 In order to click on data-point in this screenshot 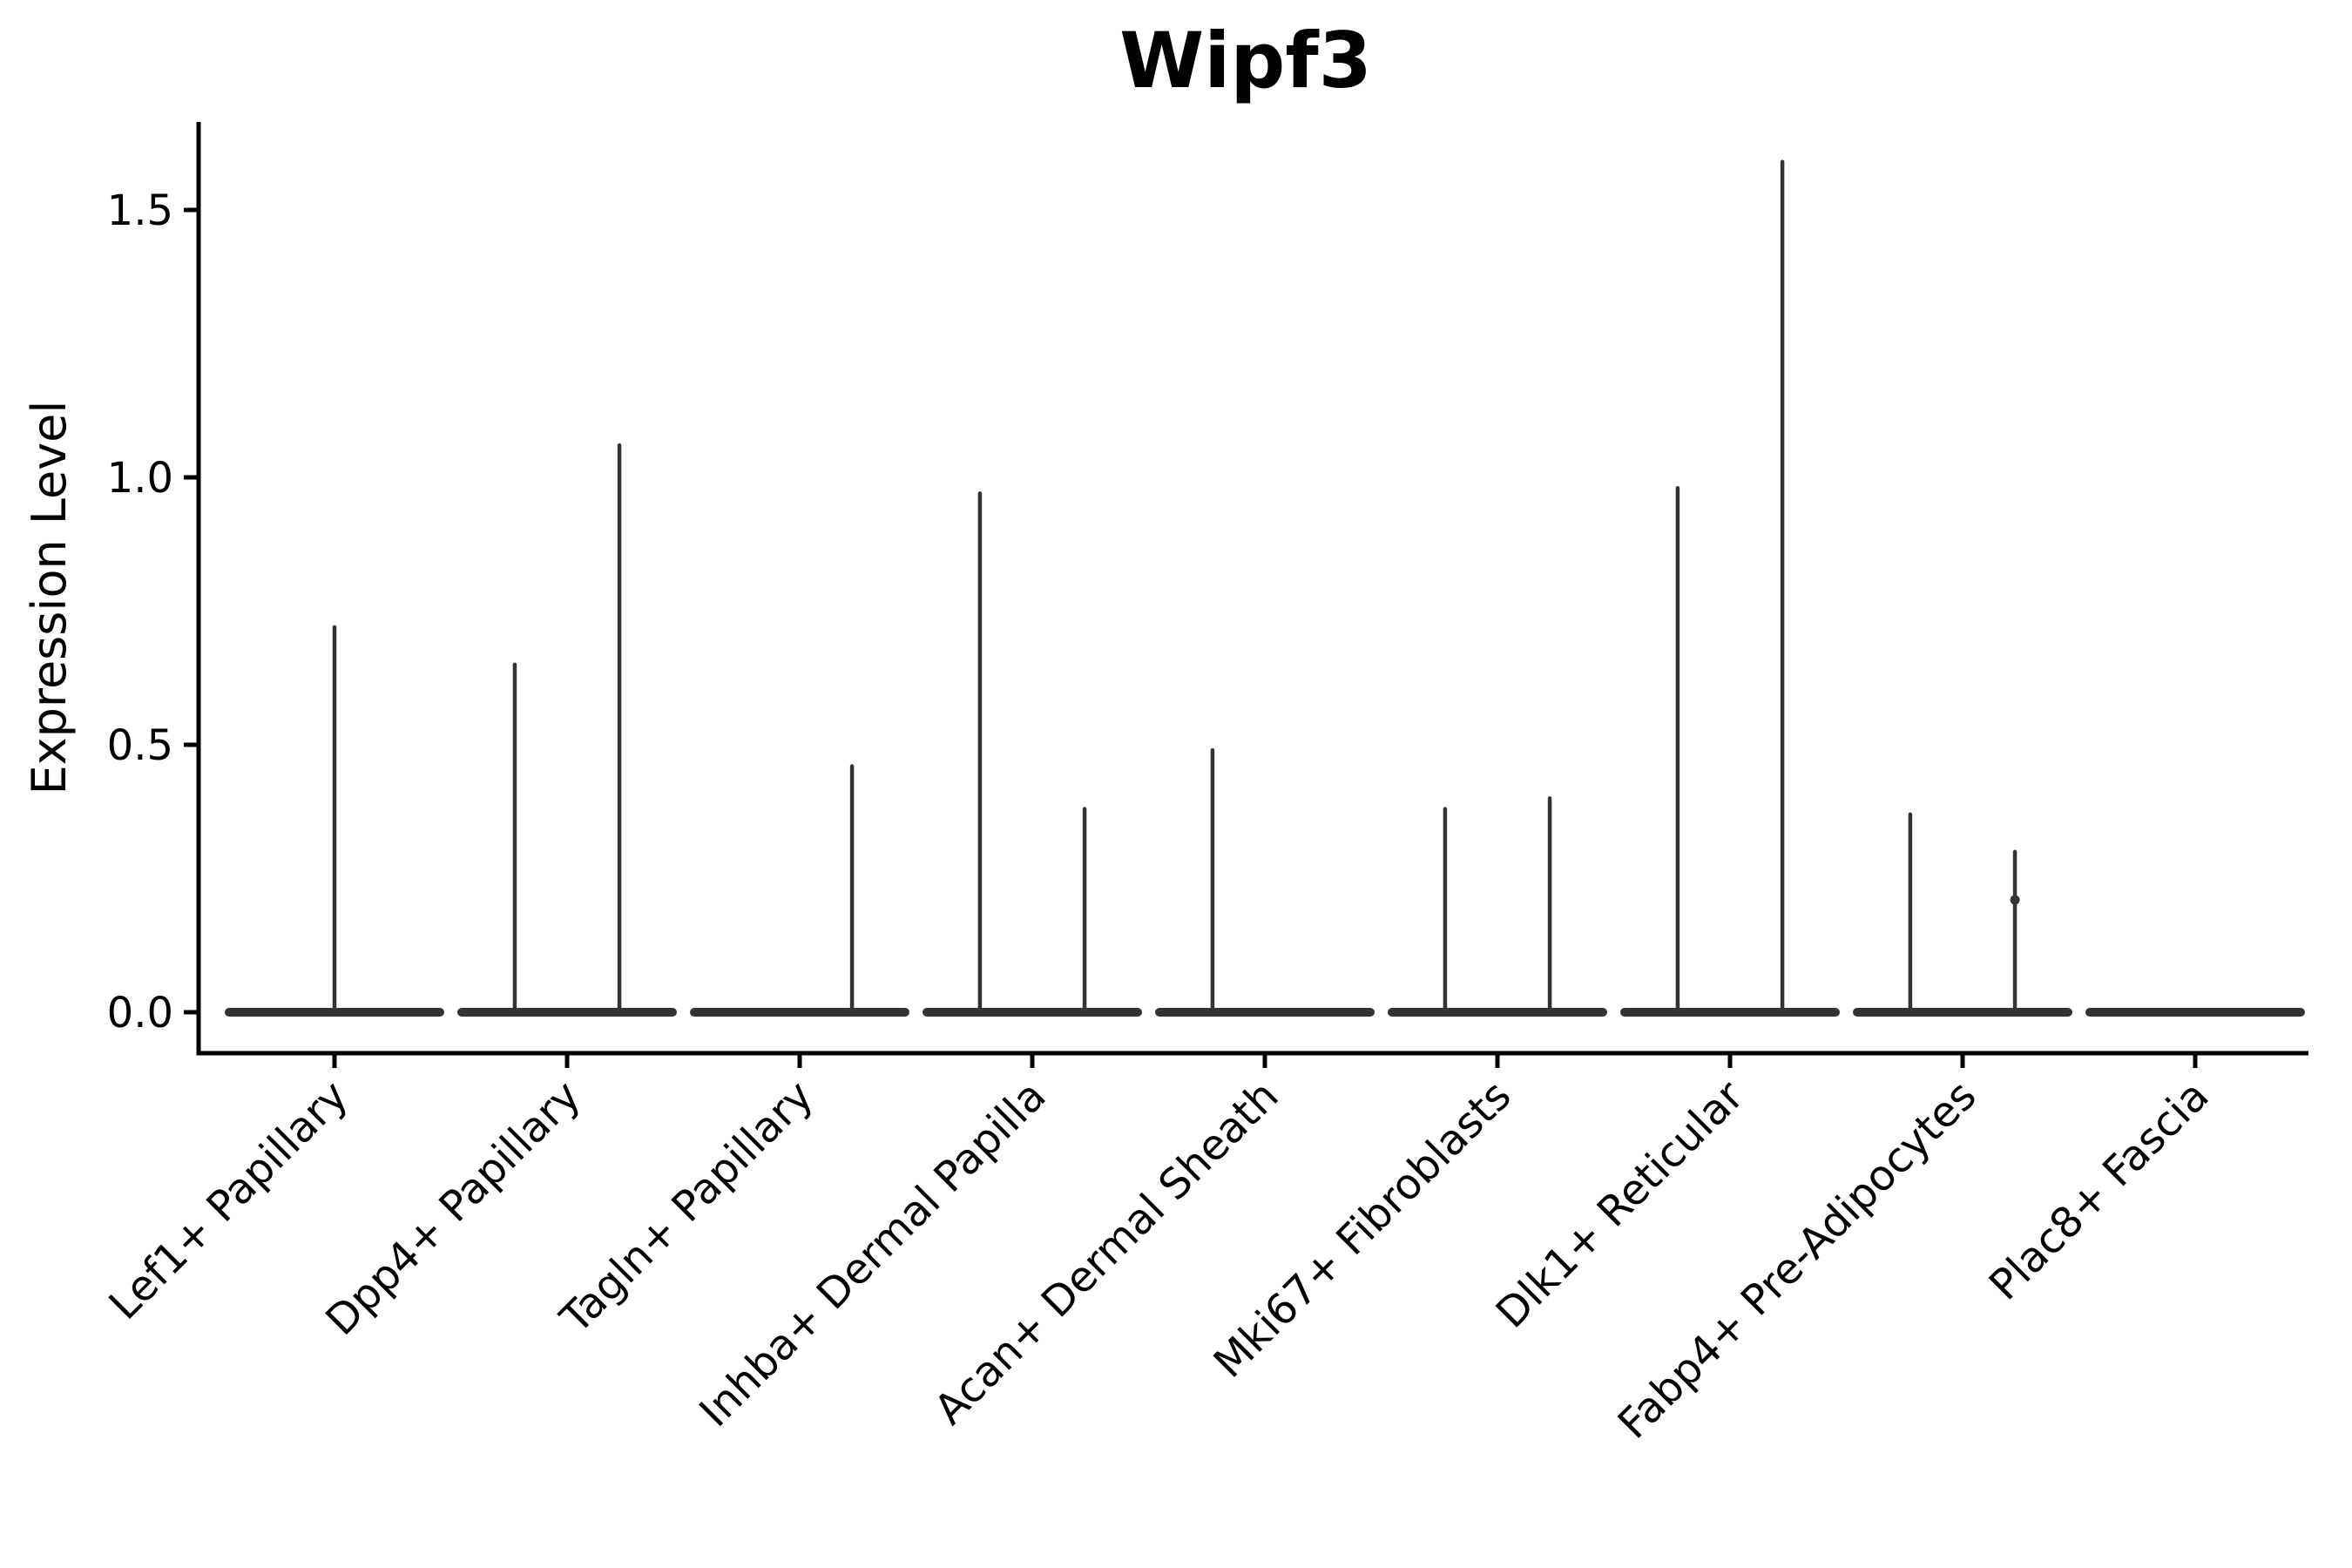, I will do `click(2015, 900)`.